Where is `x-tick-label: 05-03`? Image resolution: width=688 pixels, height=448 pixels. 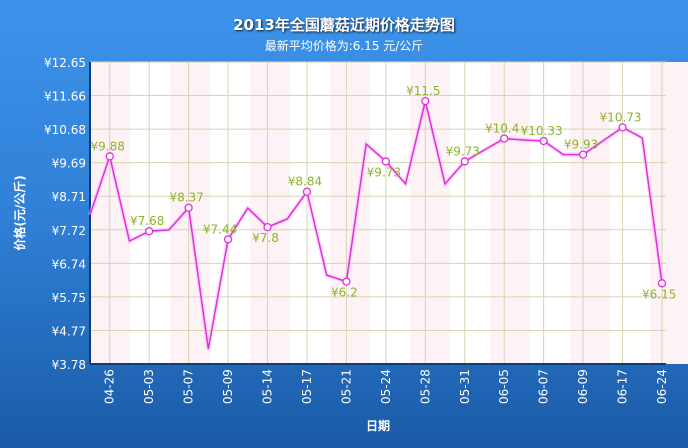 x-tick-label: 05-03 is located at coordinates (149, 386).